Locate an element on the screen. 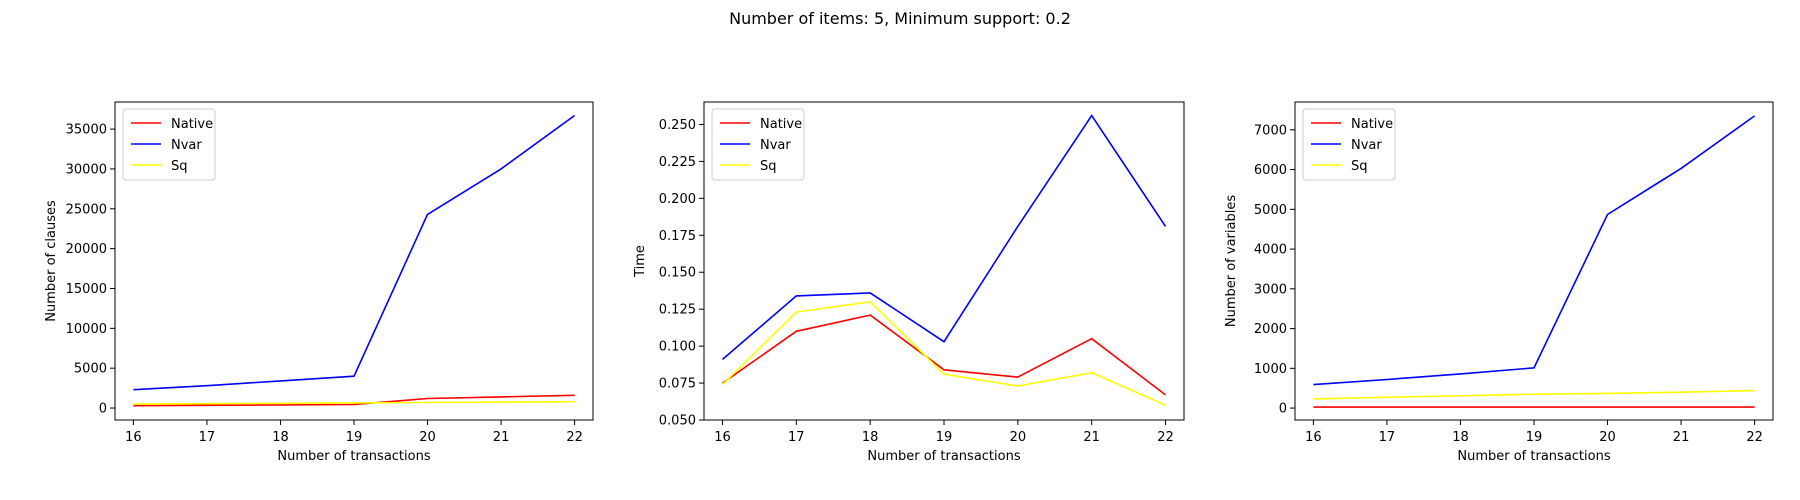 This screenshot has height=500, width=1800. y-tick-label: 20000 is located at coordinates (86, 249).